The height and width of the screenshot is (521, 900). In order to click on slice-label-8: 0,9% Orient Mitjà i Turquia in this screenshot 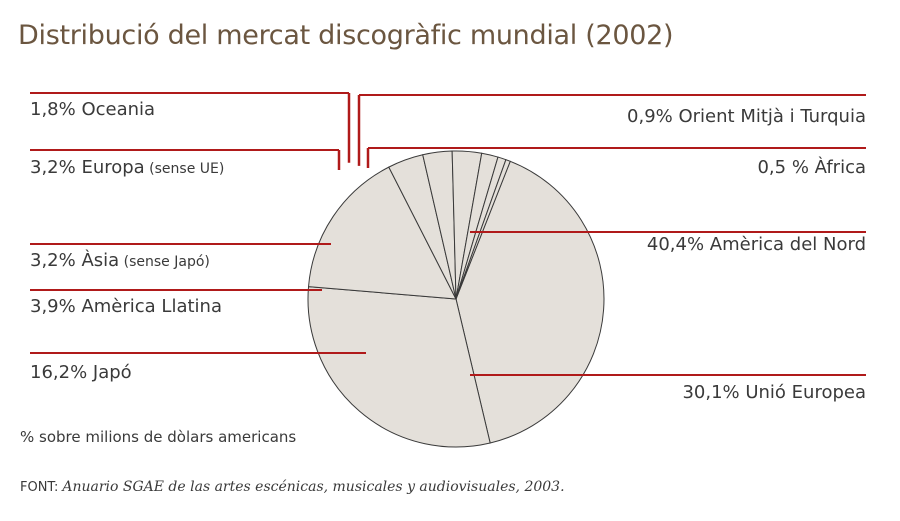, I will do `click(746, 116)`.